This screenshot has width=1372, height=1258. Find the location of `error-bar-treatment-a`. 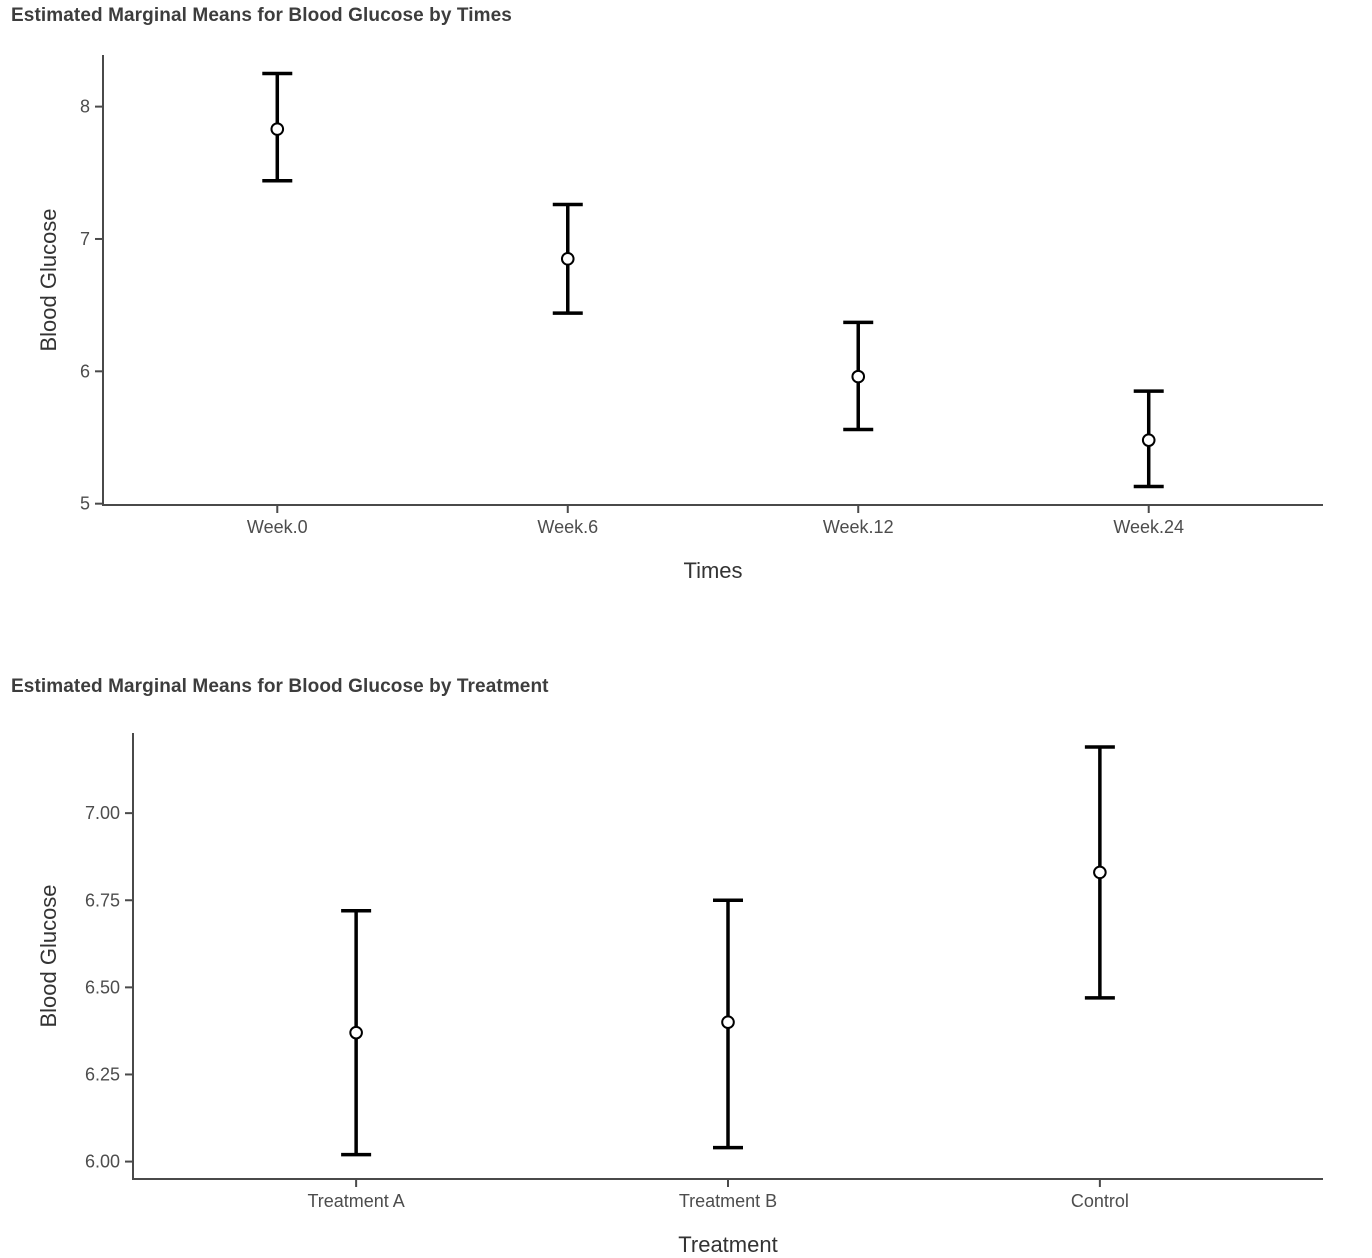

error-bar-treatment-a is located at coordinates (356, 1032).